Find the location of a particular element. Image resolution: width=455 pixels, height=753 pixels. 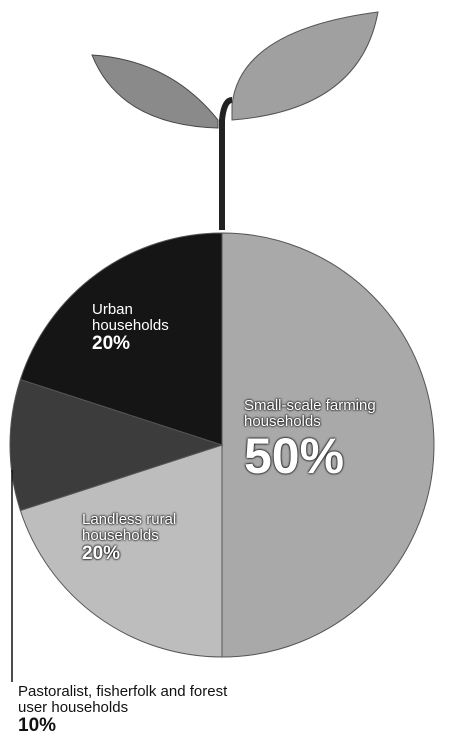

category-label: Urban households is located at coordinates (130, 317).